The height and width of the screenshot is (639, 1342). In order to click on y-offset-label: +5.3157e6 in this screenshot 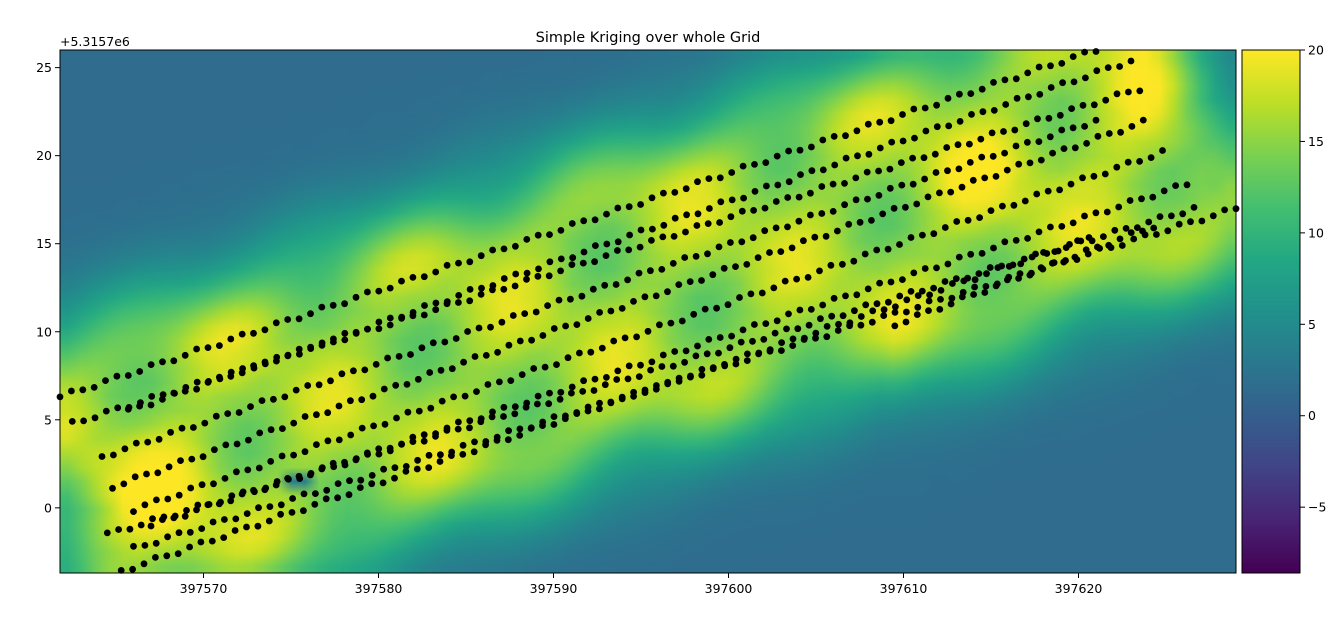, I will do `click(95, 41)`.